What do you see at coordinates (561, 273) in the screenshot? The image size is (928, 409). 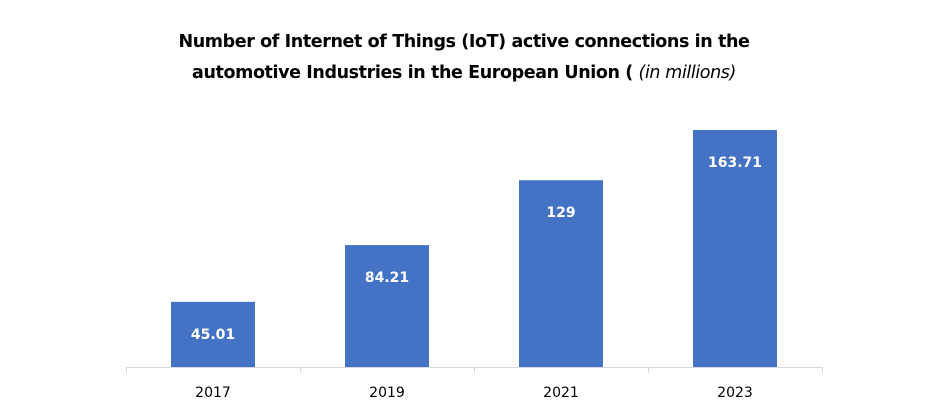 I see `bar-2021` at bounding box center [561, 273].